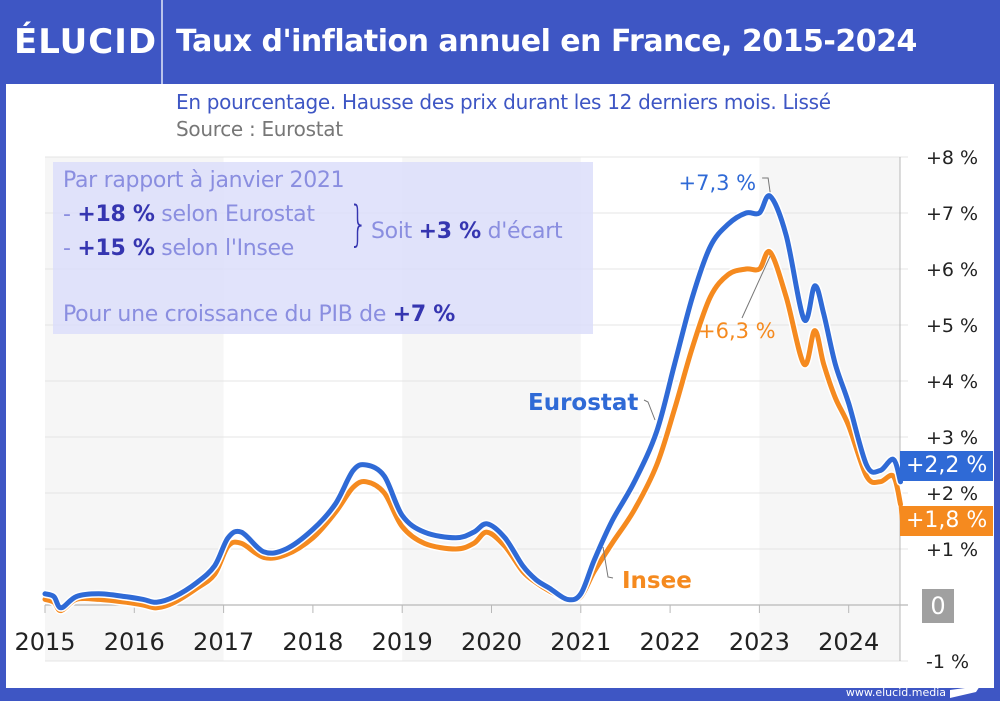 This screenshot has height=701, width=1000. What do you see at coordinates (952, 326) in the screenshot?
I see `y-tick-label: +5 %` at bounding box center [952, 326].